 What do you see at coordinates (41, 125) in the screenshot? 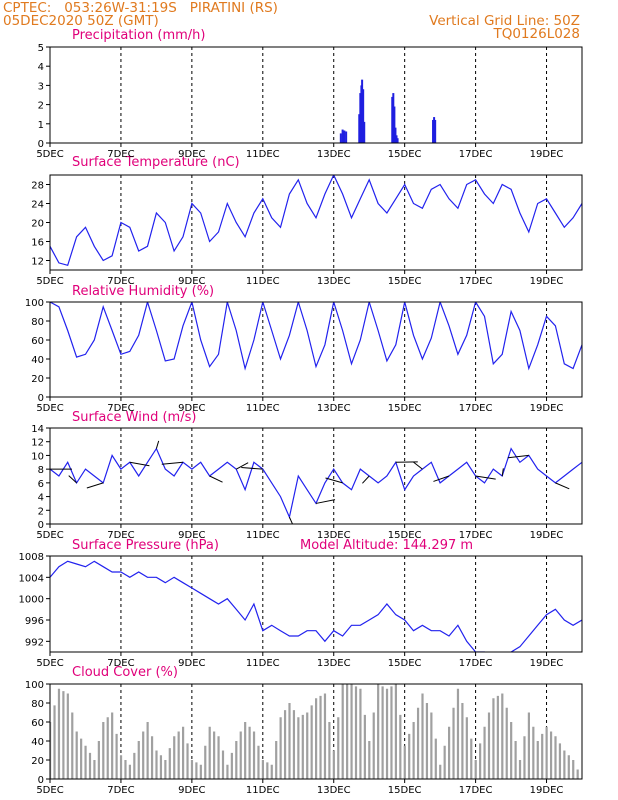
I see `y-tick-label: 1` at bounding box center [41, 125].